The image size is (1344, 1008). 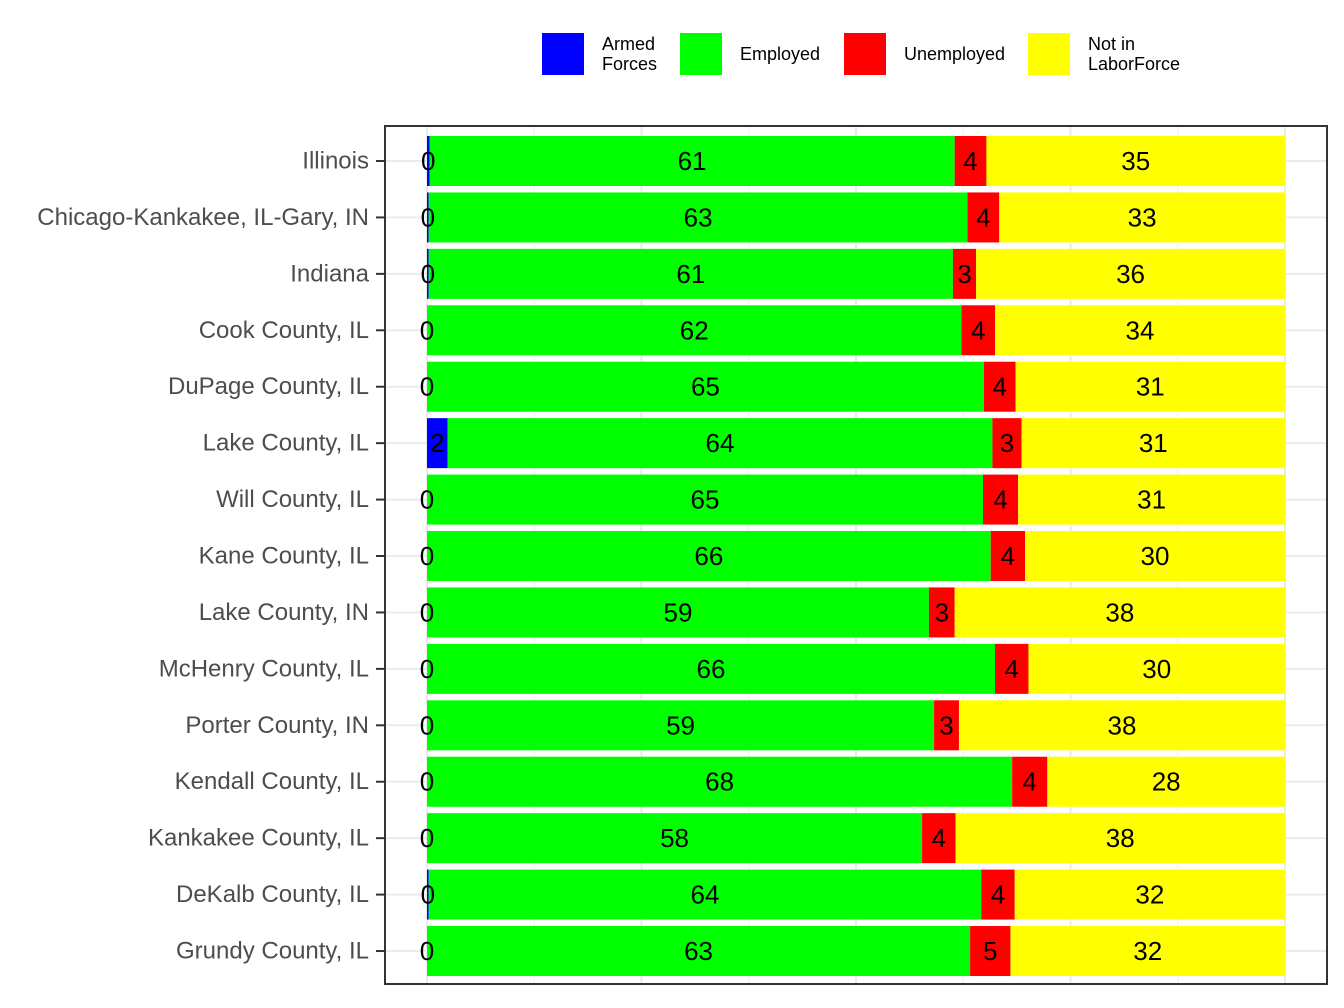 I want to click on y-tick-label: Will County, IL, so click(x=292, y=499).